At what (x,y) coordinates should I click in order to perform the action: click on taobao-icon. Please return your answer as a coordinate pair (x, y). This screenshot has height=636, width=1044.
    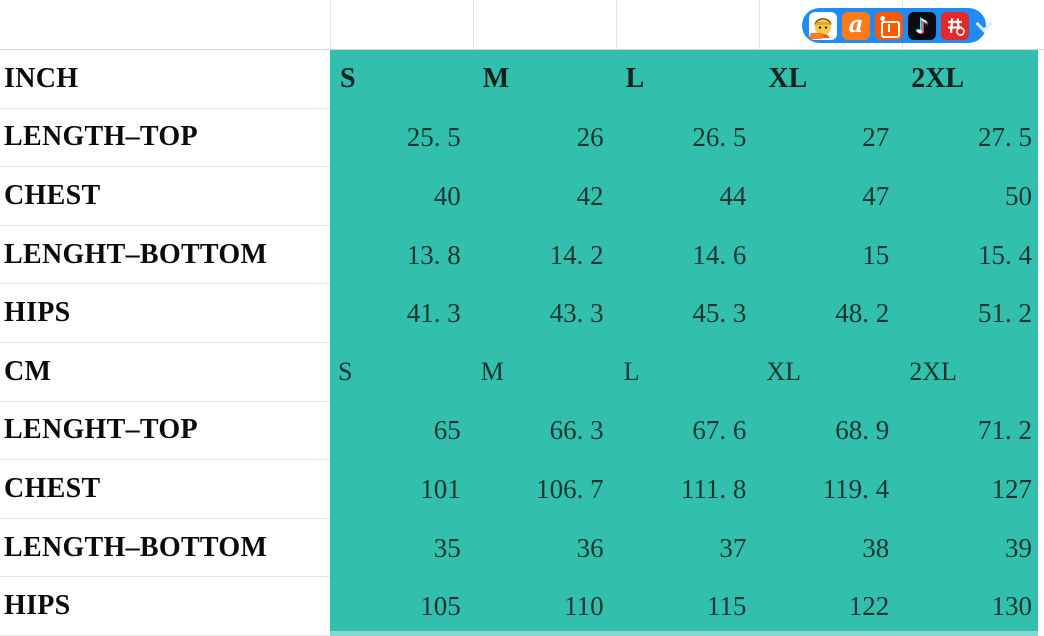
    Looking at the image, I should click on (889, 25).